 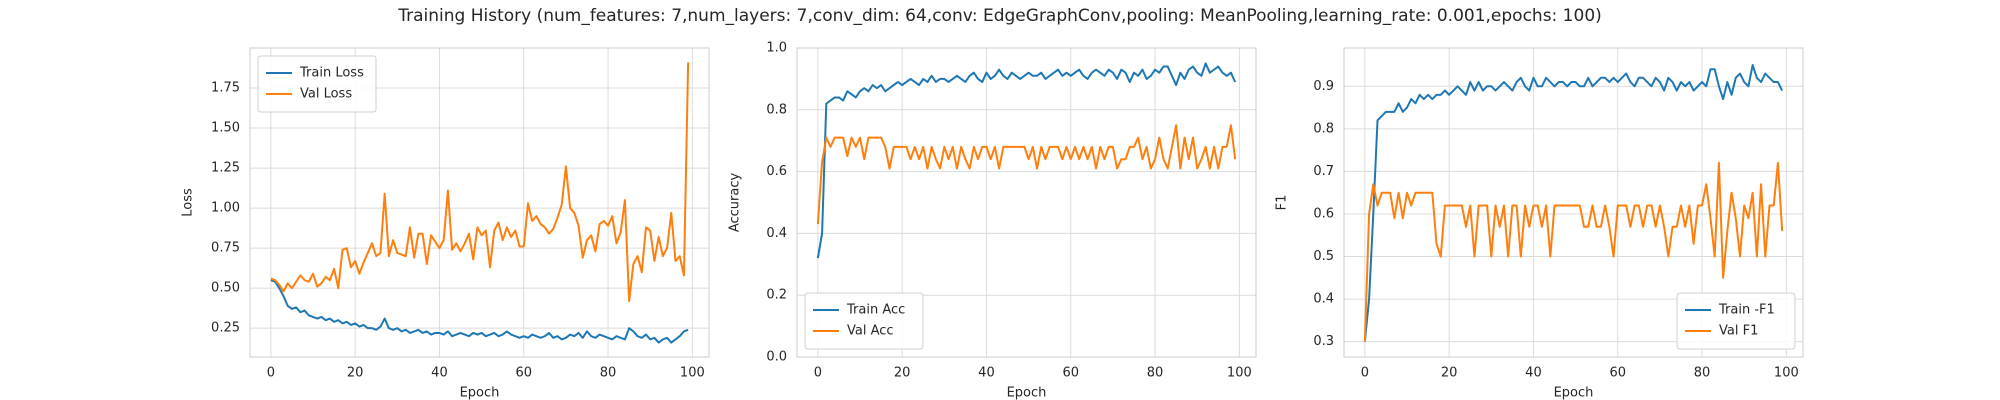 What do you see at coordinates (735, 203) in the screenshot?
I see `y-axis-label: Accuracy` at bounding box center [735, 203].